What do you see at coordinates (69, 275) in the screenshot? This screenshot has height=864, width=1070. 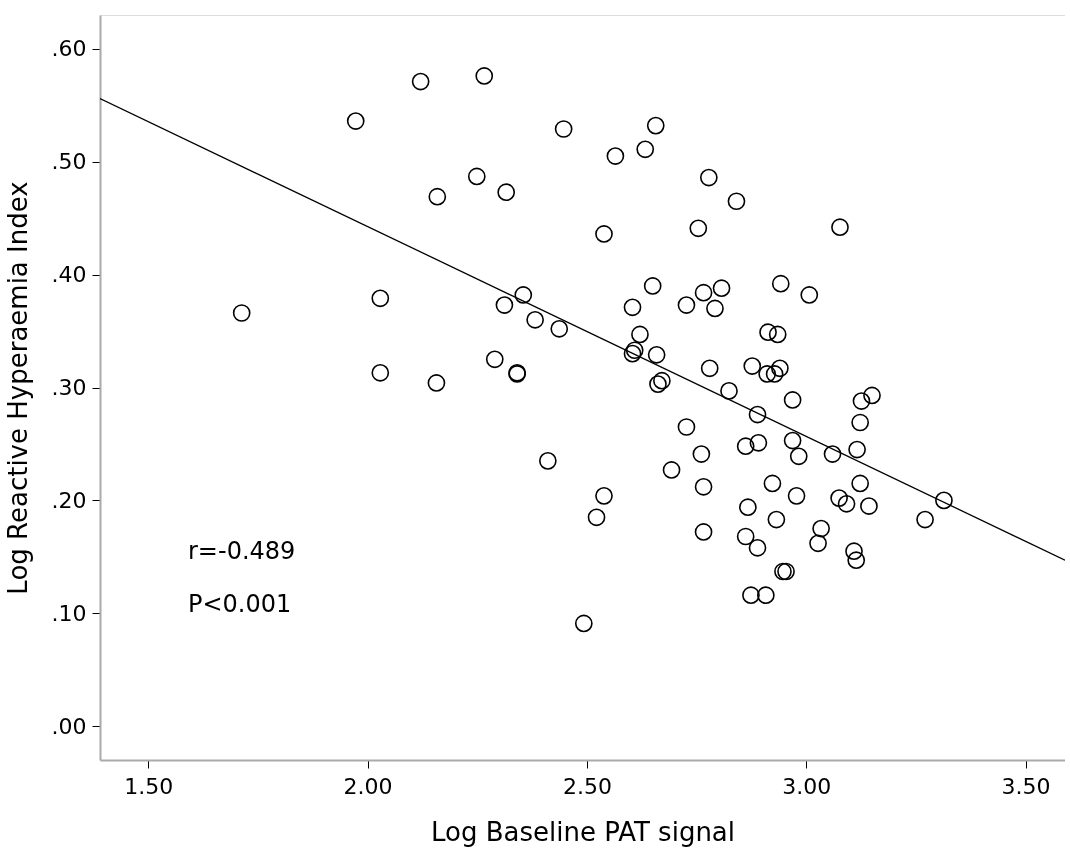 I see `y-tick-label: .40` at bounding box center [69, 275].